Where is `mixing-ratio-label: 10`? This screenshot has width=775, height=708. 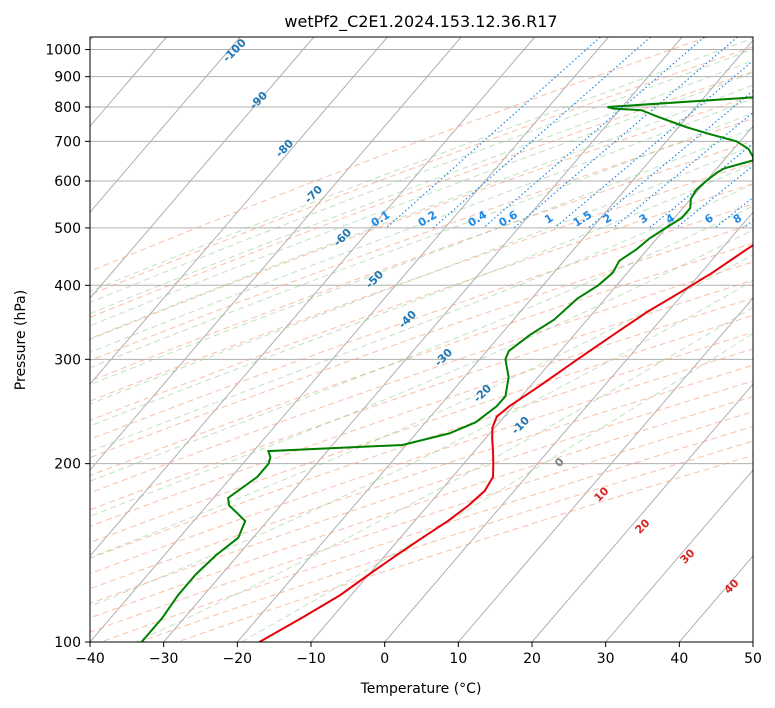 mixing-ratio-label: 10 is located at coordinates (760, 218).